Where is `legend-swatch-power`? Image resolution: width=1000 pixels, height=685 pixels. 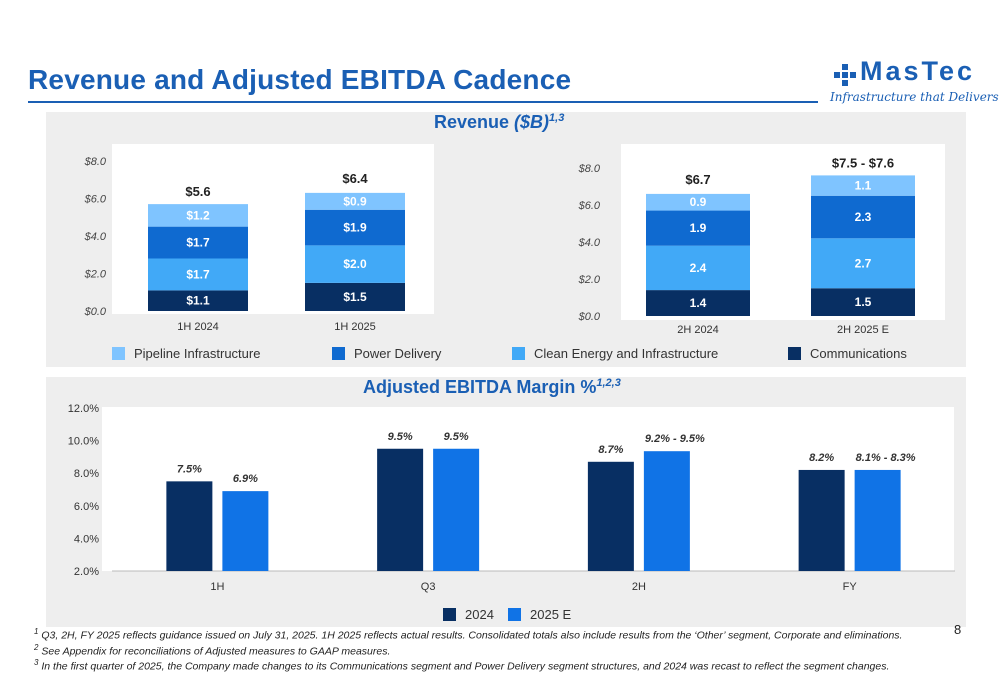
legend-swatch-power is located at coordinates (338, 353).